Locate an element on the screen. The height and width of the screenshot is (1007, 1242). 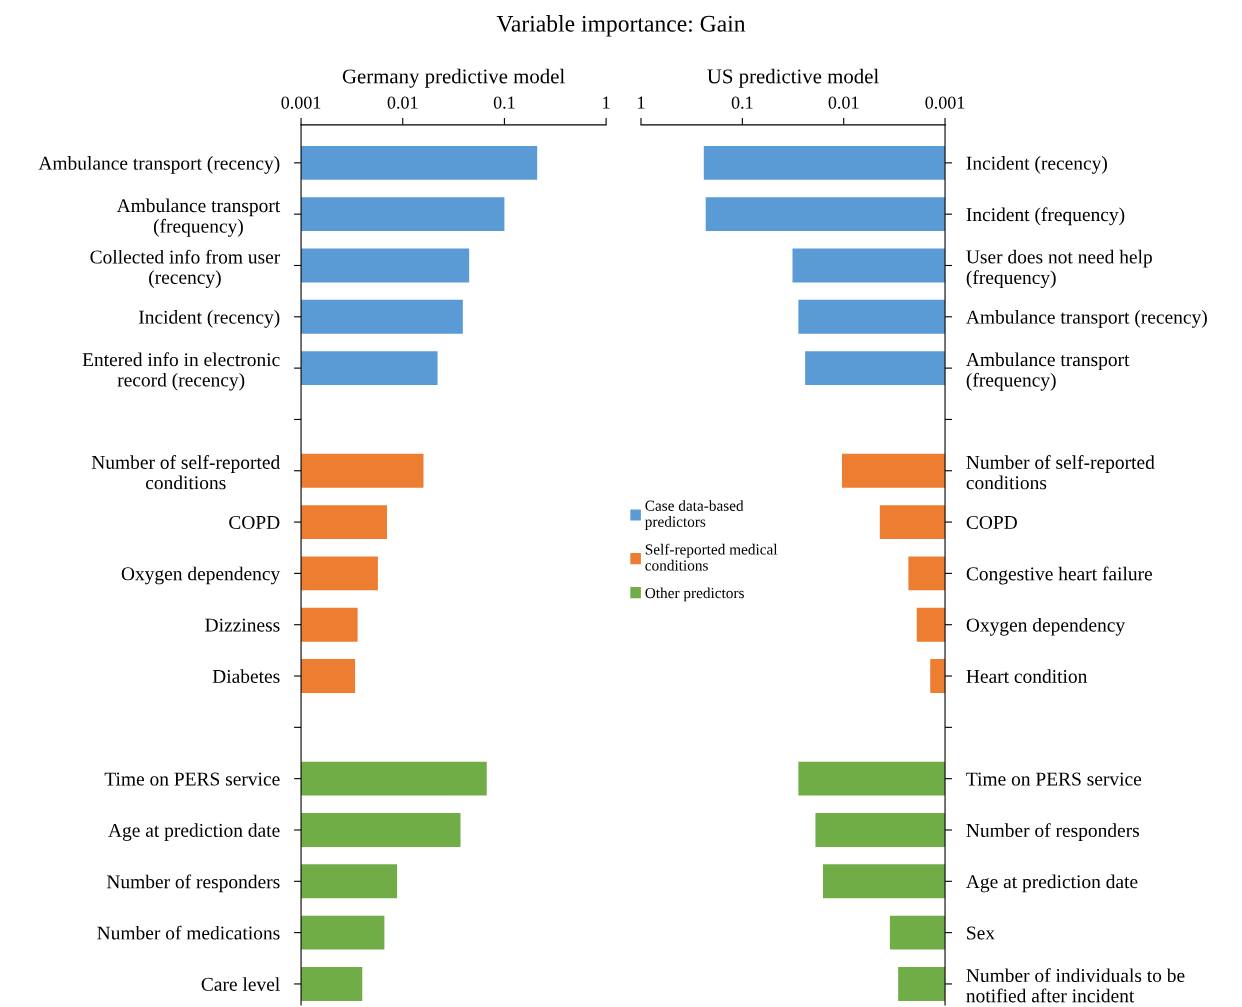
y-tick-label: Collected info from user (recency) is located at coordinates (185, 268).